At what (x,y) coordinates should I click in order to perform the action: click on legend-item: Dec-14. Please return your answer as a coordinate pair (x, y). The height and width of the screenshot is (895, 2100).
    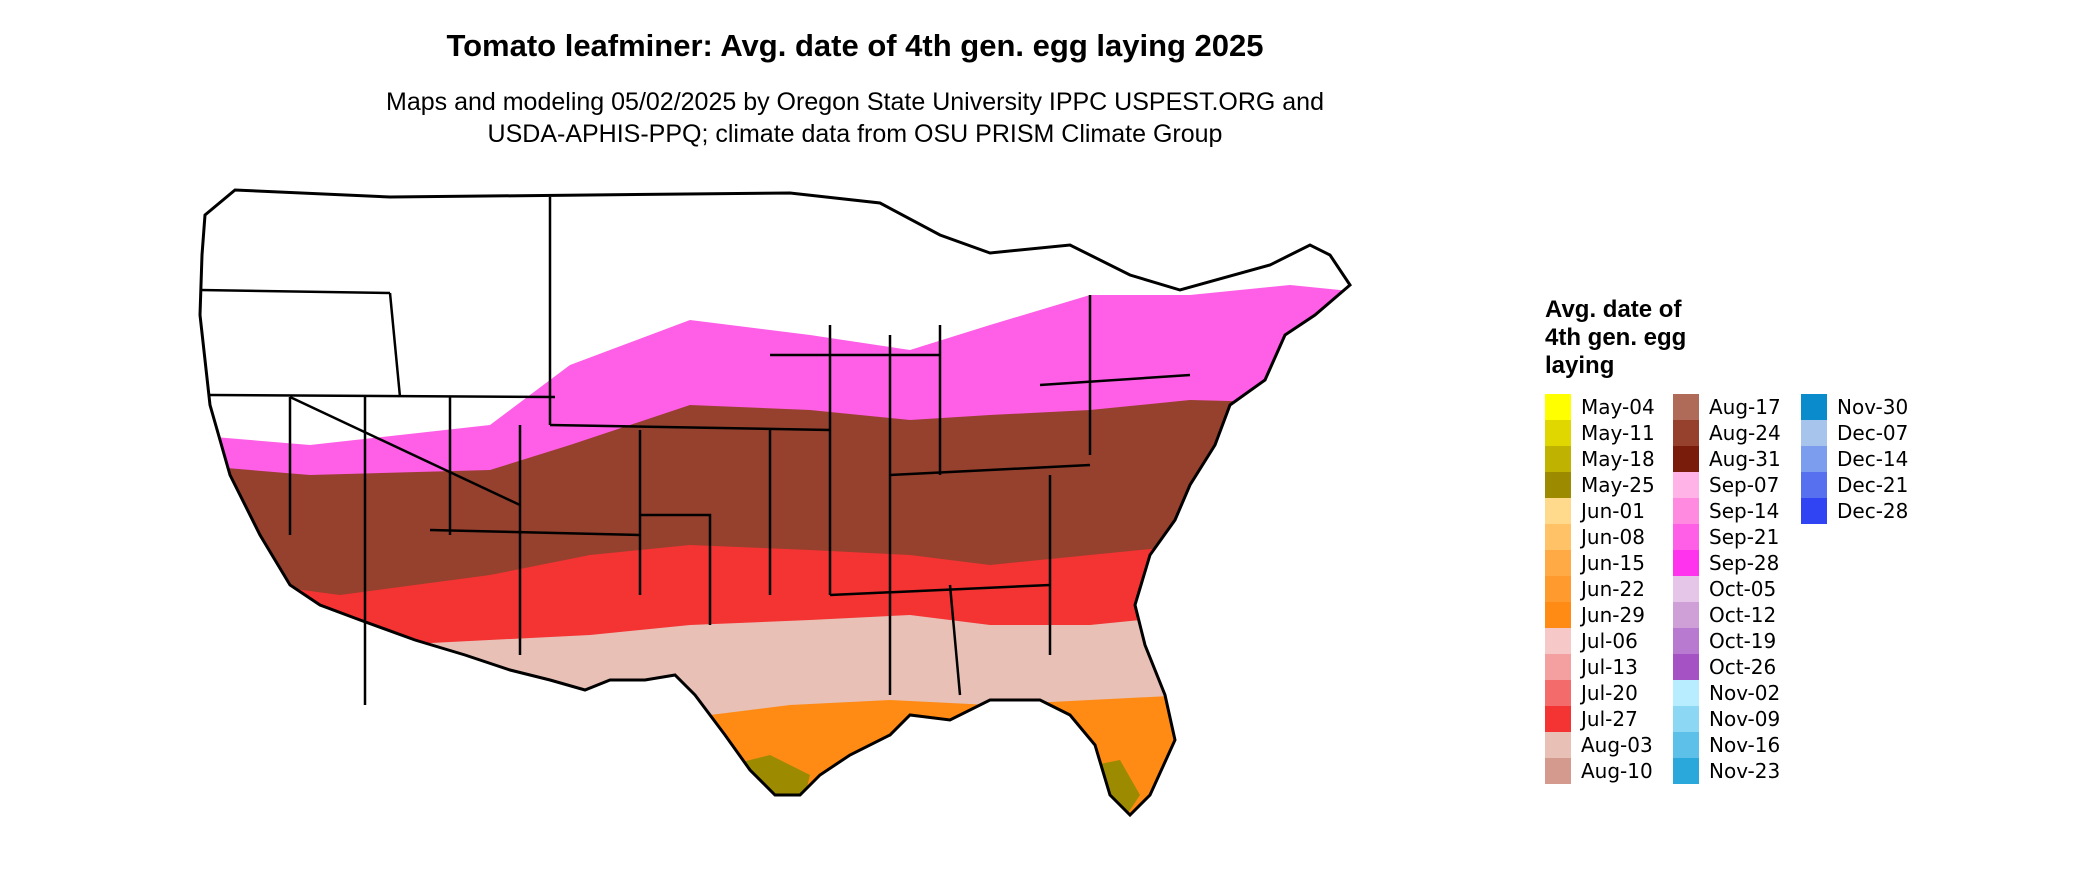
    Looking at the image, I should click on (1854, 459).